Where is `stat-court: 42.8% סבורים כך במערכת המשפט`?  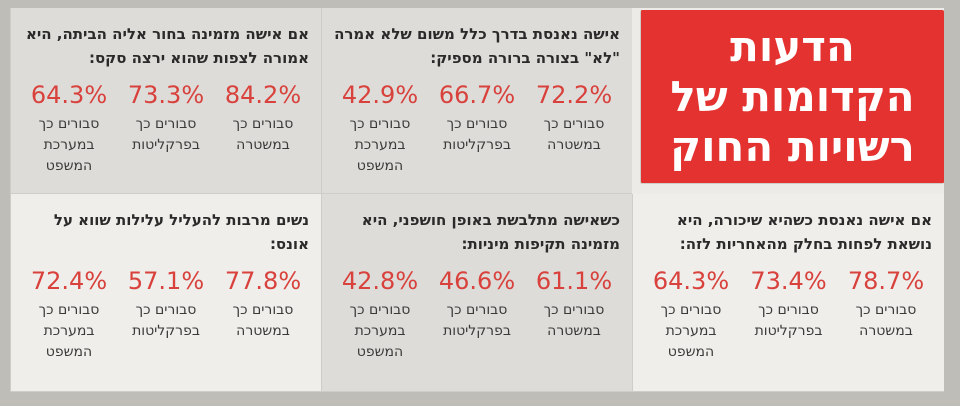
stat-court: 42.8% סבורים כך במערכת המשפט is located at coordinates (380, 314).